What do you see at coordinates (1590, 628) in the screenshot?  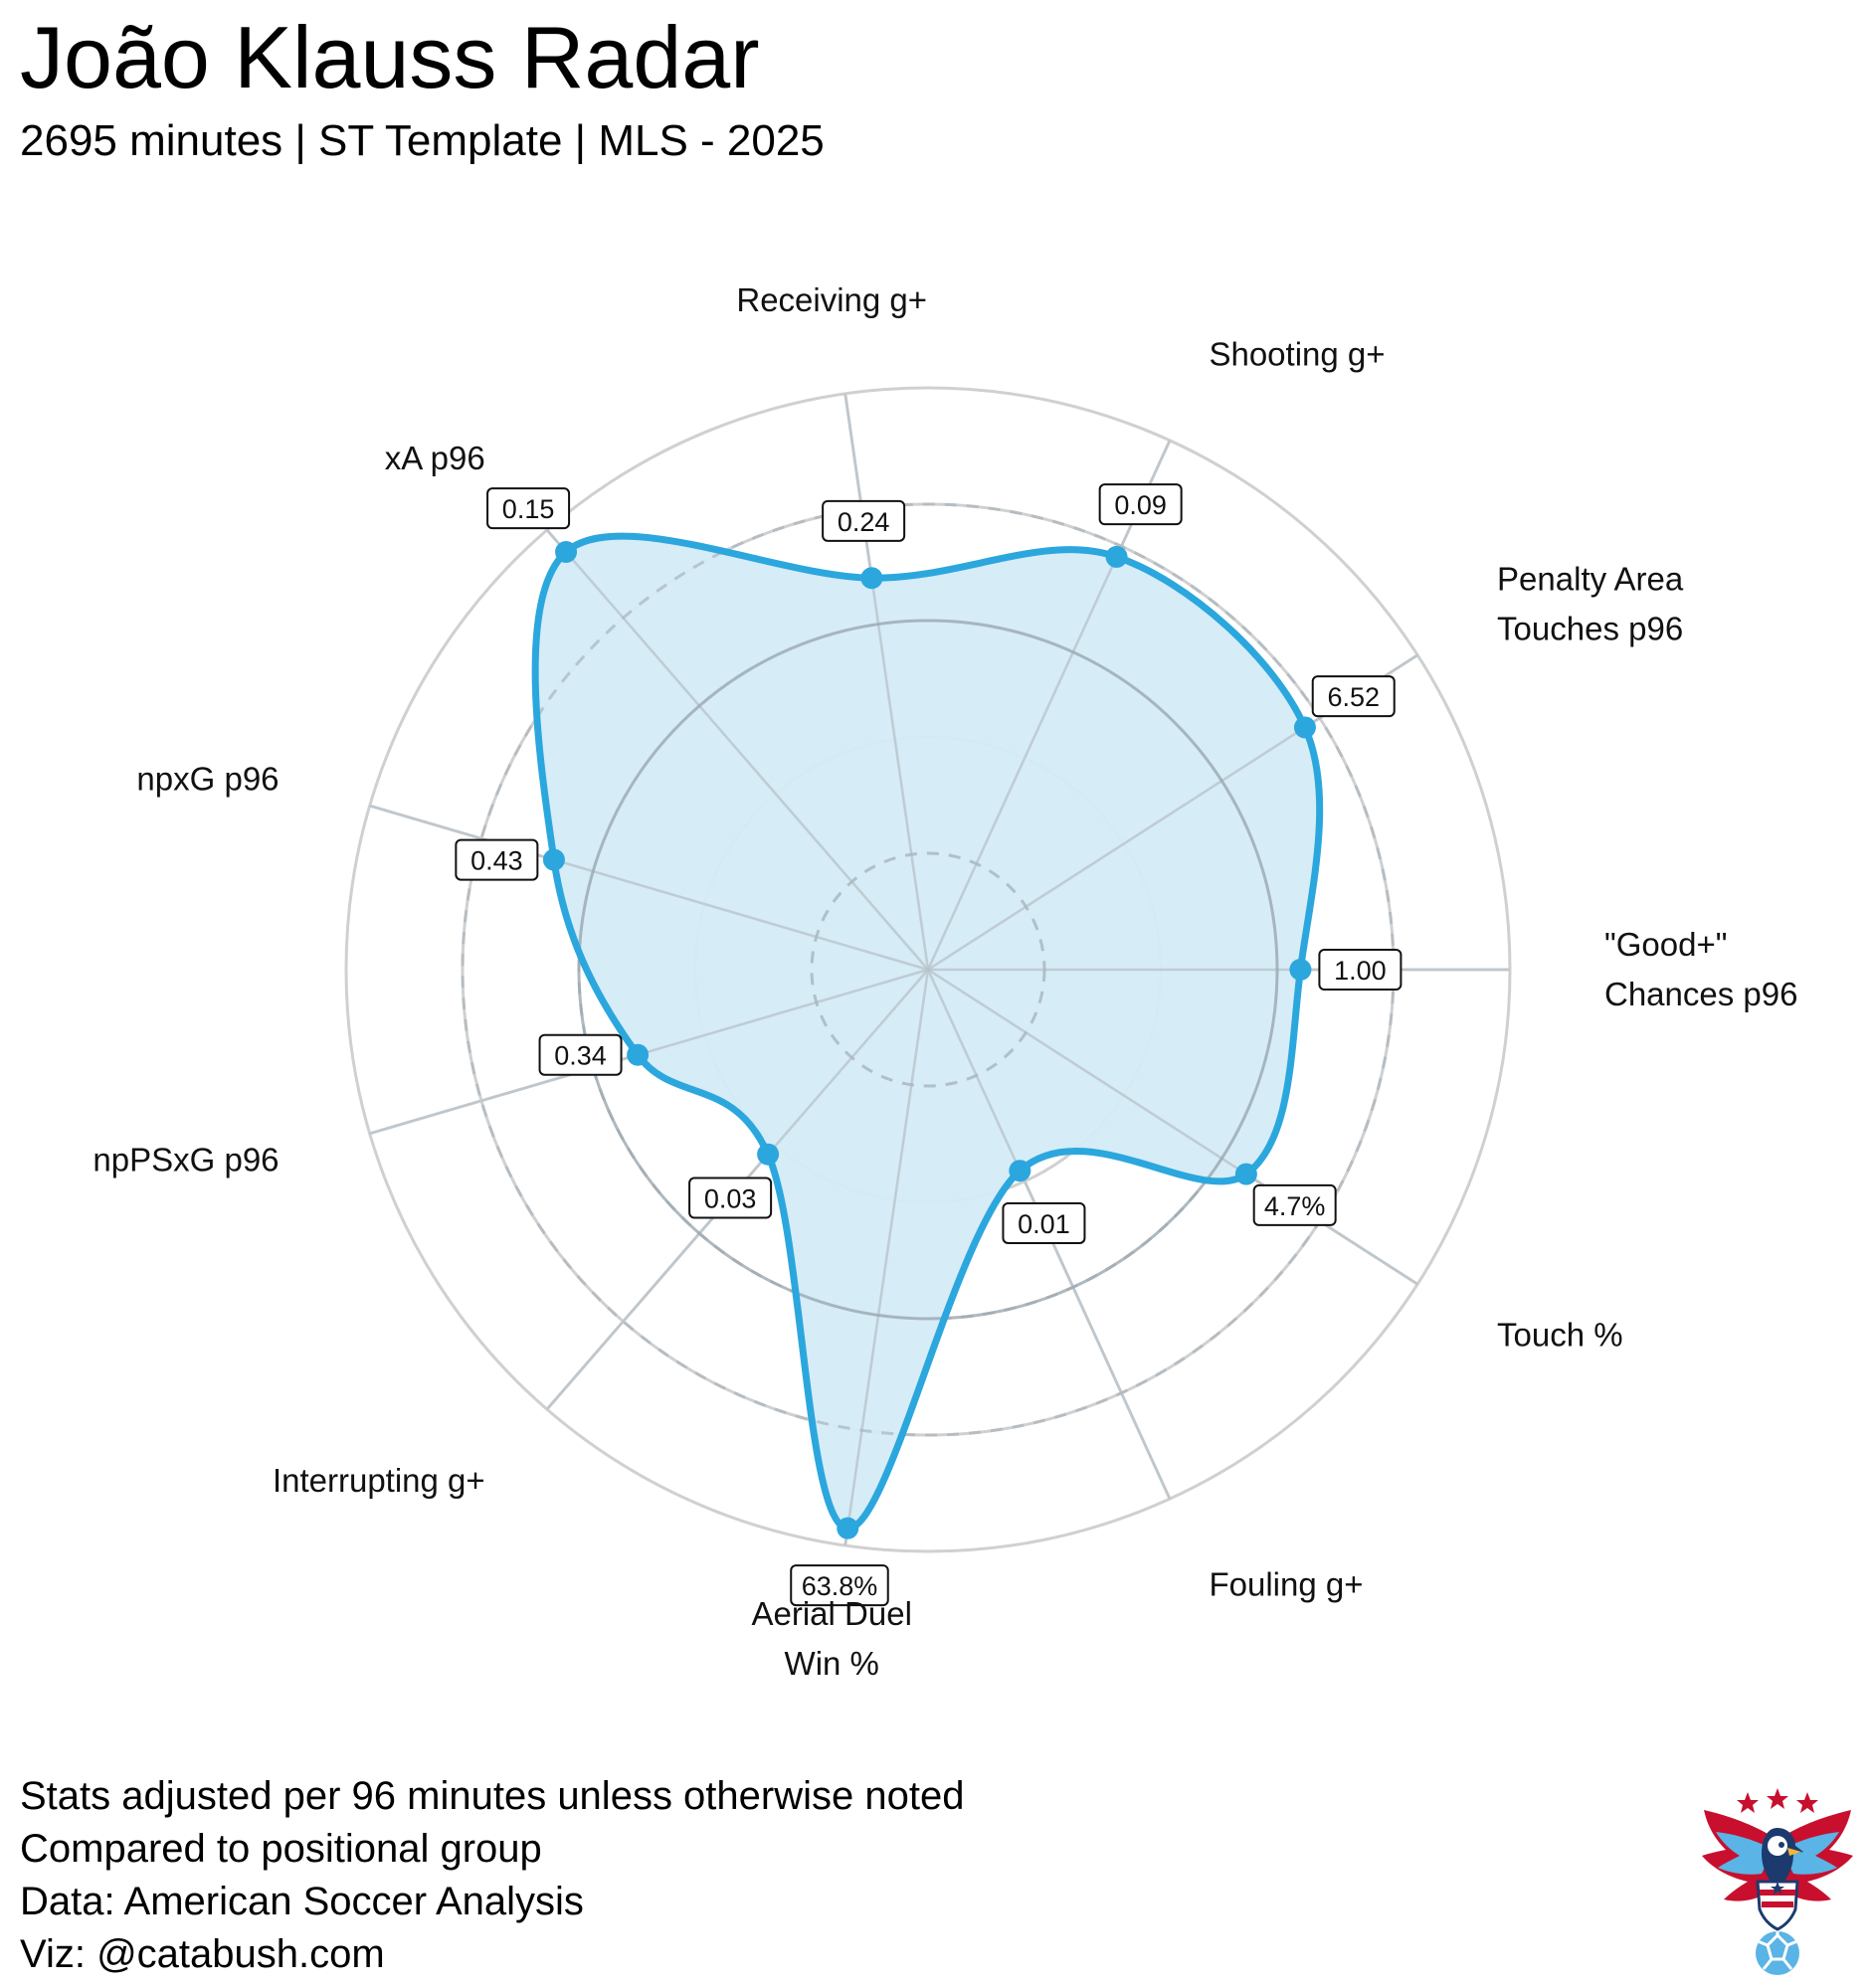 I see `axis-label: Touches p96` at bounding box center [1590, 628].